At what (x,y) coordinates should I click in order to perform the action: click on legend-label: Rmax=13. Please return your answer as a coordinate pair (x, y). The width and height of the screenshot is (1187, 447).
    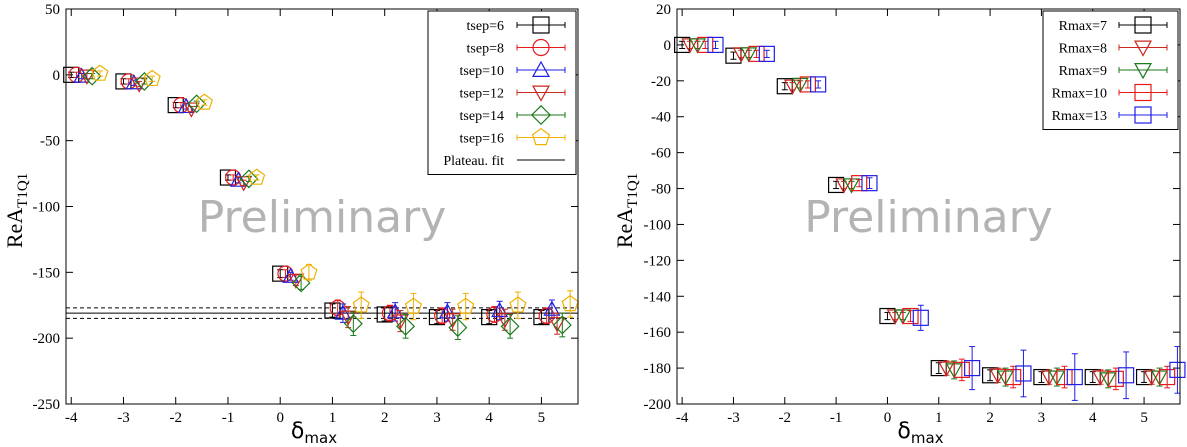
    Looking at the image, I should click on (1079, 116).